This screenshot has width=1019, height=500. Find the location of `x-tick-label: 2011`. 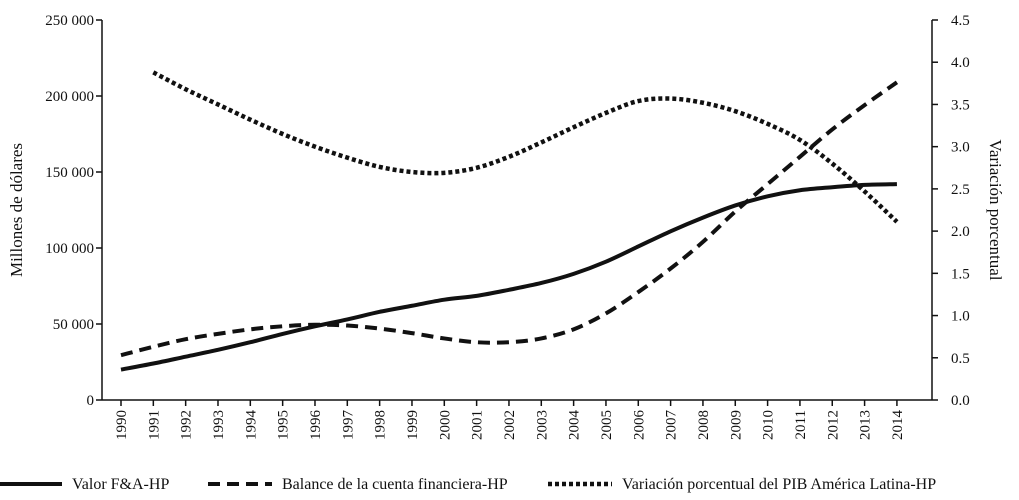

x-tick-label: 2011 is located at coordinates (801, 424).